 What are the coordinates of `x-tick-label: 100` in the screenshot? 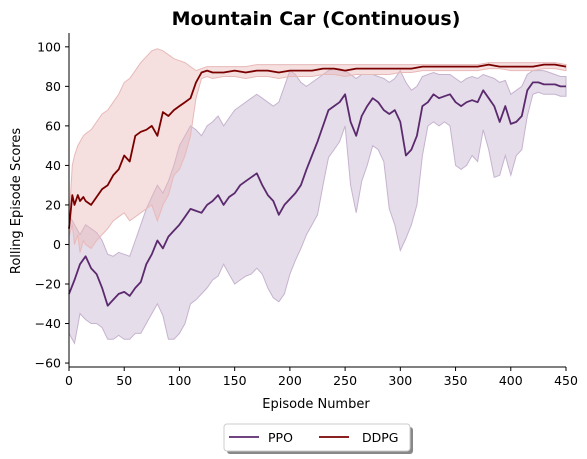 It's located at (180, 380).